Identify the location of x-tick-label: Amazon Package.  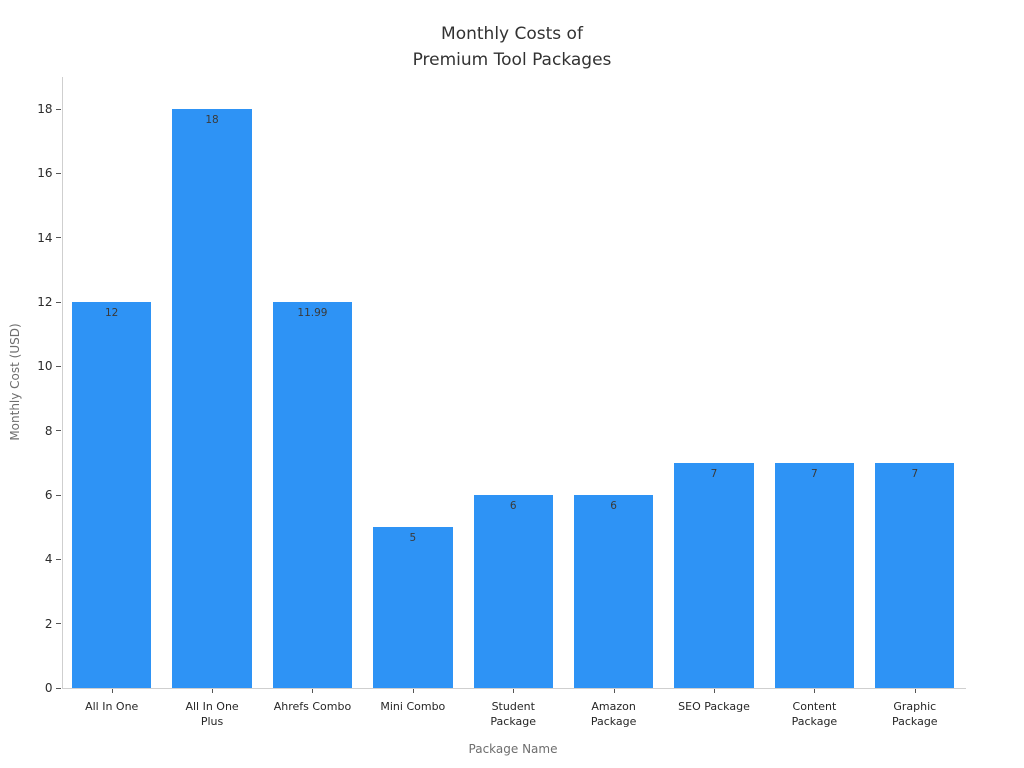
(613, 714).